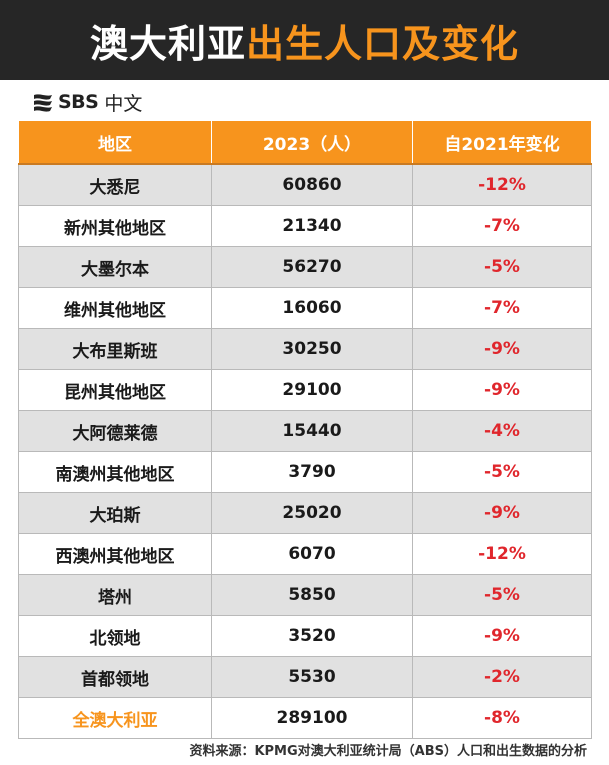  I want to click on table-row: 西澳州其他地区 6070 -12%, so click(305, 554).